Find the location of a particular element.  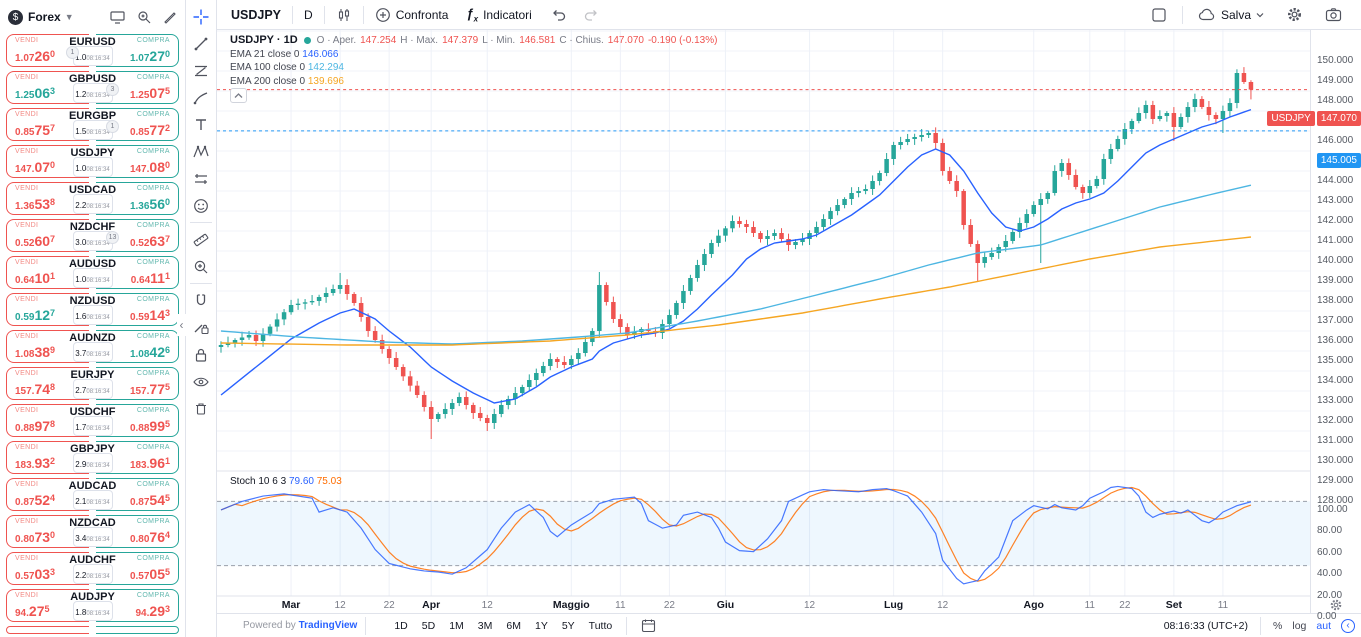

sell-button: 0.85757 is located at coordinates (35, 130).